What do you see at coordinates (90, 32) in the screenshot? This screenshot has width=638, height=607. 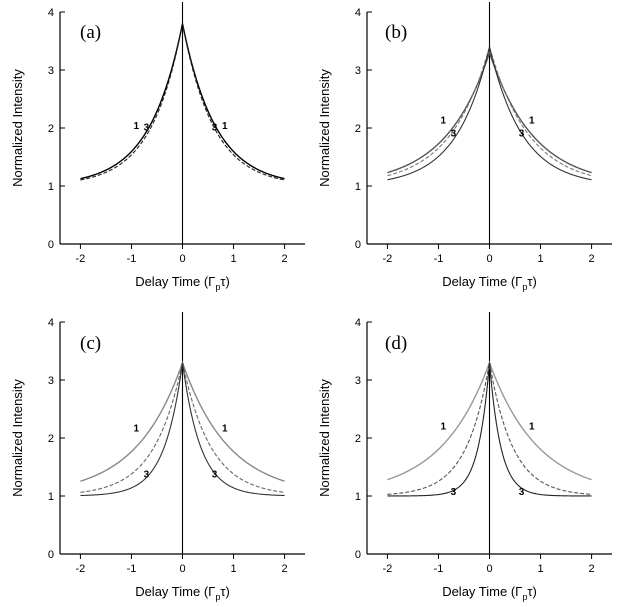 I see `panel-label: (a)` at bounding box center [90, 32].